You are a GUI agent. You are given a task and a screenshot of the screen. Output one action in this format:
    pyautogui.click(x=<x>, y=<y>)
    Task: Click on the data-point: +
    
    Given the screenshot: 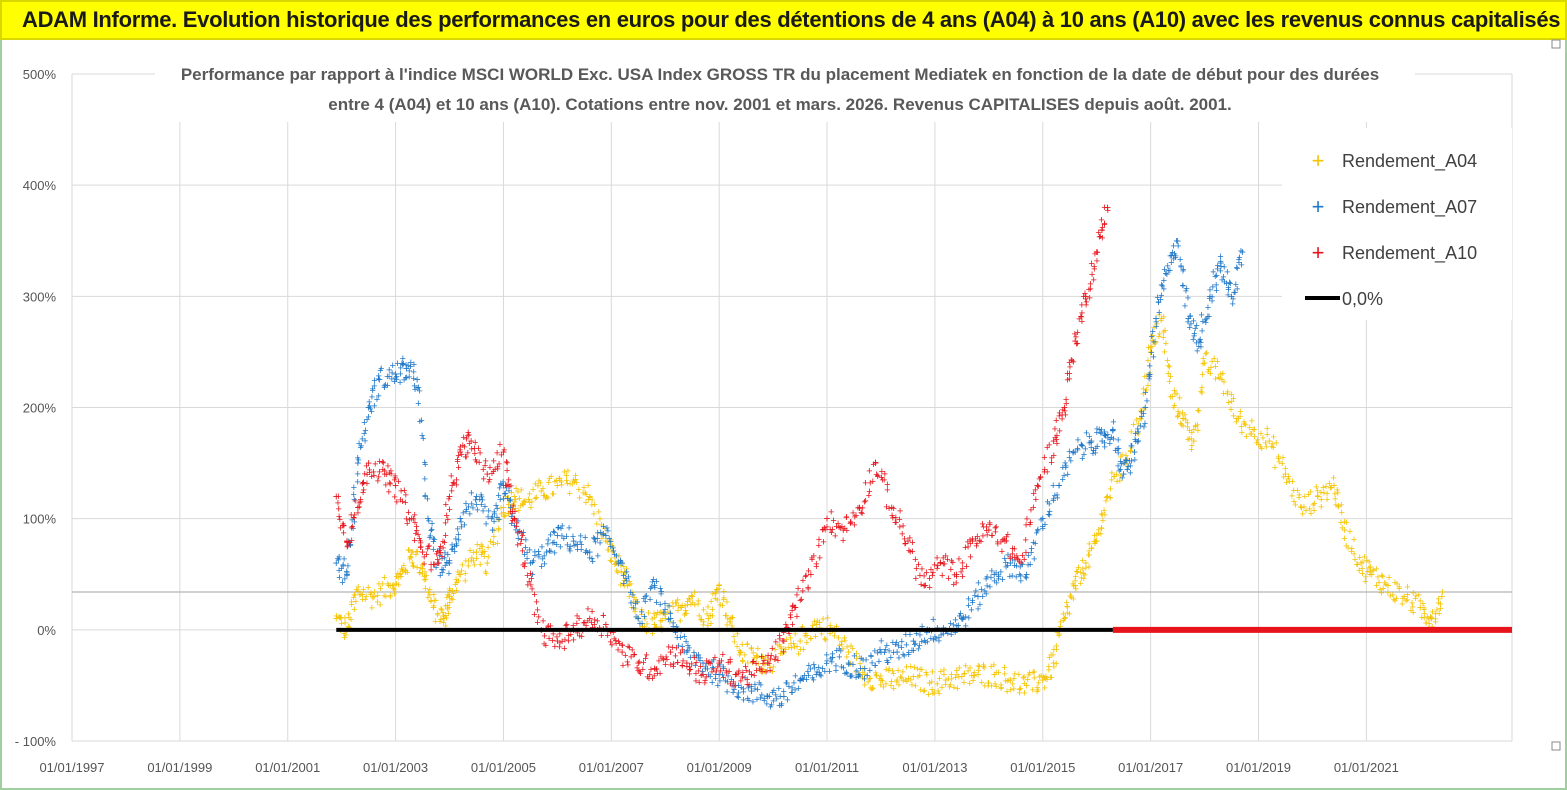 What is the action you would take?
    pyautogui.click(x=740, y=652)
    